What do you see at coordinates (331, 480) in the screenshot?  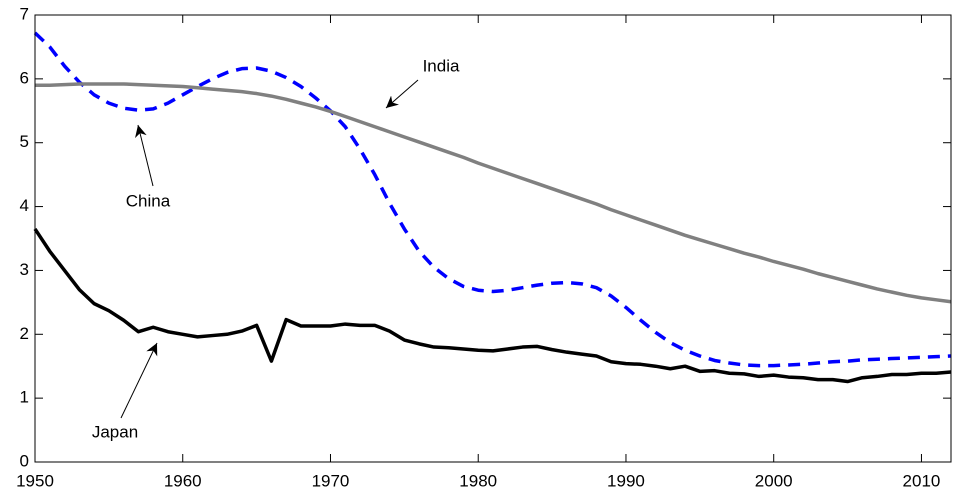 I see `x-tick-label: 1970` at bounding box center [331, 480].